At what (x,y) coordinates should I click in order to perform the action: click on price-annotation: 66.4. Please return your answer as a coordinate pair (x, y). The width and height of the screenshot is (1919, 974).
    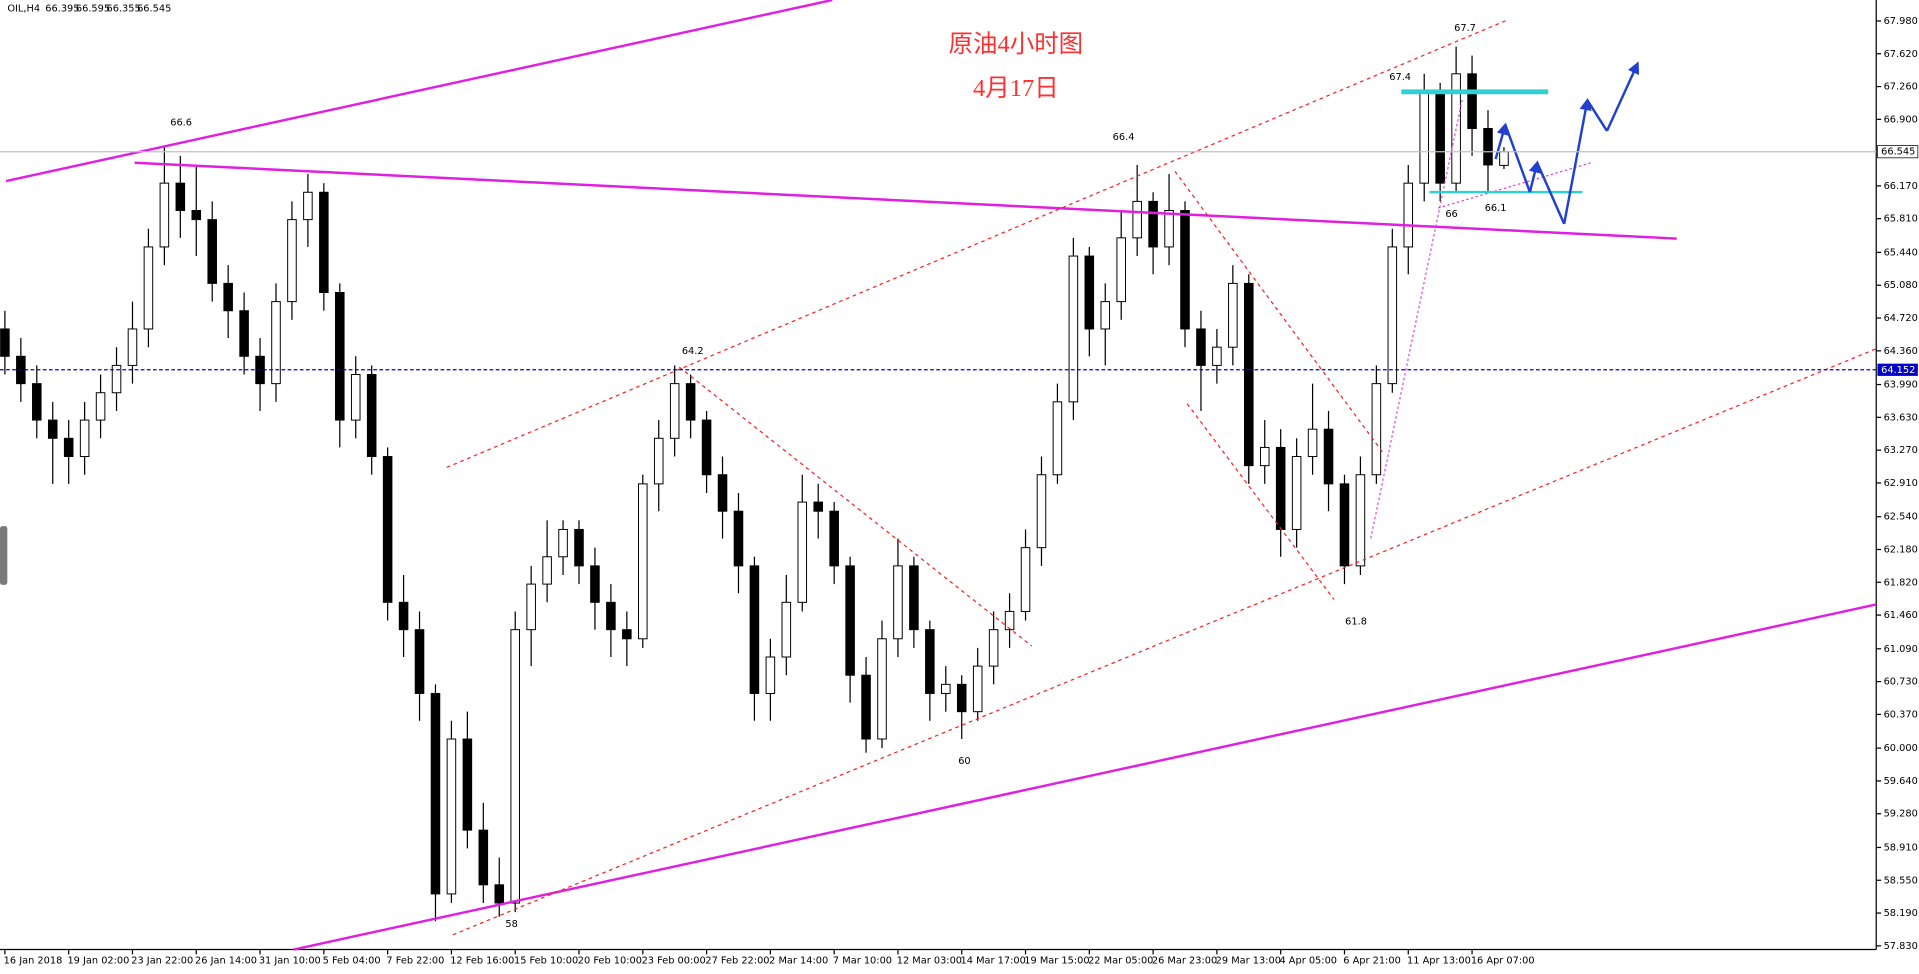
    Looking at the image, I should click on (1124, 137).